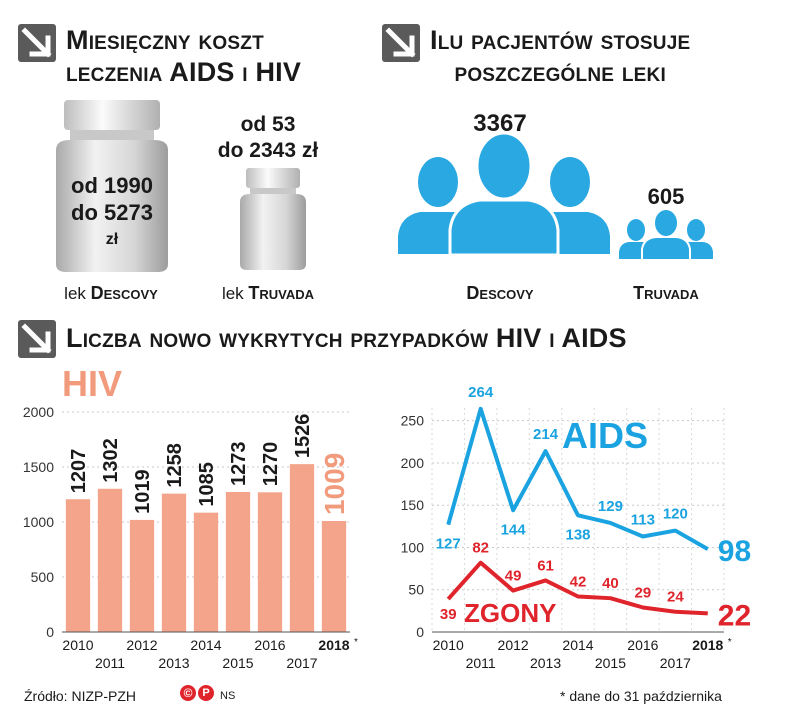 Image resolution: width=788 pixels, height=719 pixels. I want to click on p-mark-icon: P, so click(206, 693).